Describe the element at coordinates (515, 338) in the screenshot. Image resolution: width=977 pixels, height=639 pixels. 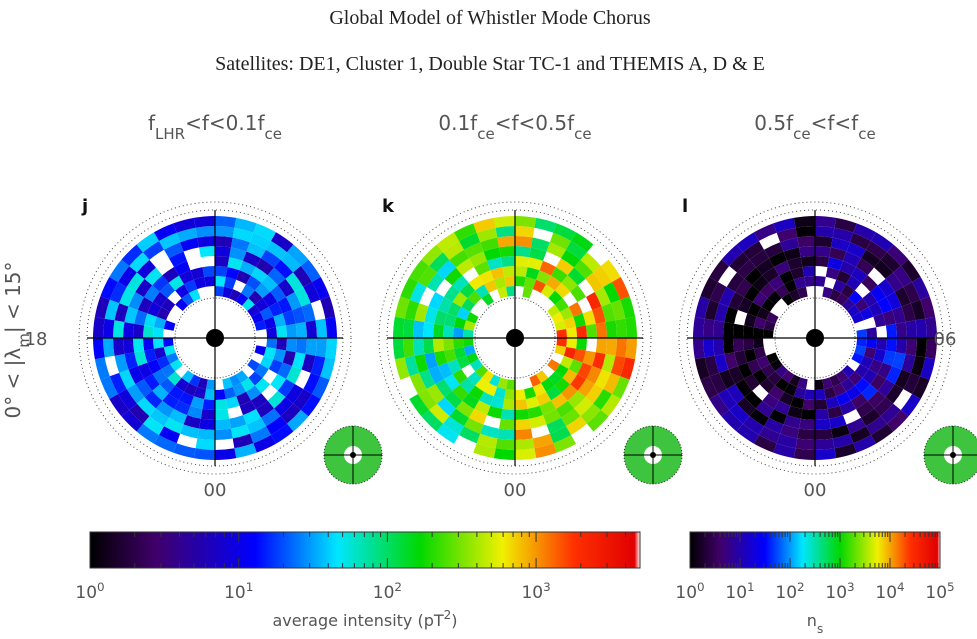
I see `guide-circle` at that location.